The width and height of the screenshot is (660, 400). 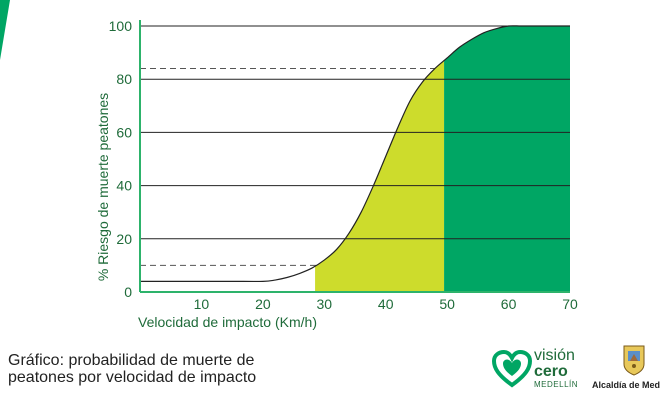 I want to click on caption-line-1: Gráfico: probabilidad de muerte de, so click(x=131, y=360).